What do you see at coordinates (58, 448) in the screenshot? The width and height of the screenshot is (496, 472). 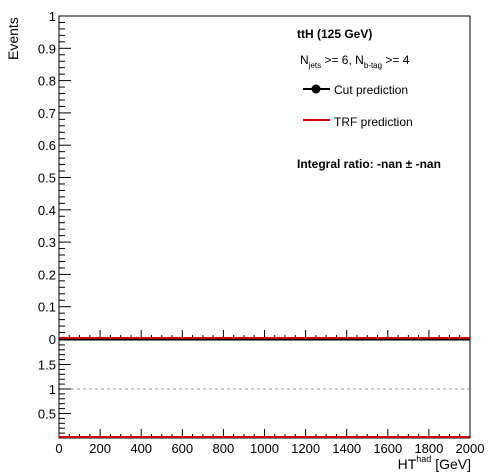 I see `x-tick-label: 0` at bounding box center [58, 448].